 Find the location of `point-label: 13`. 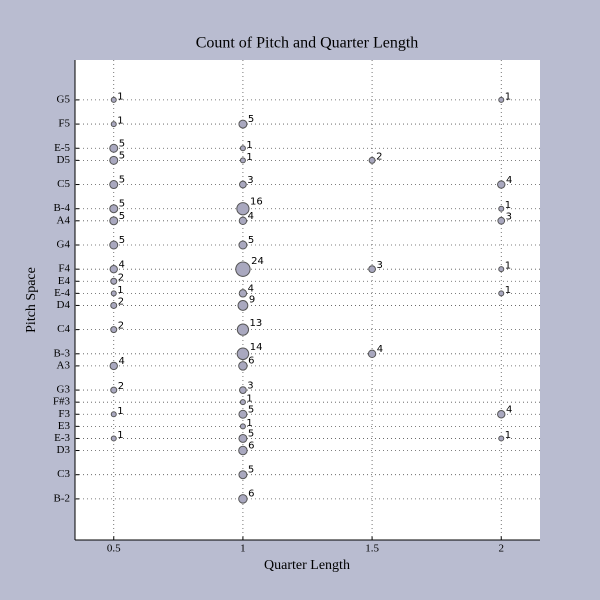

point-label: 13 is located at coordinates (256, 323).